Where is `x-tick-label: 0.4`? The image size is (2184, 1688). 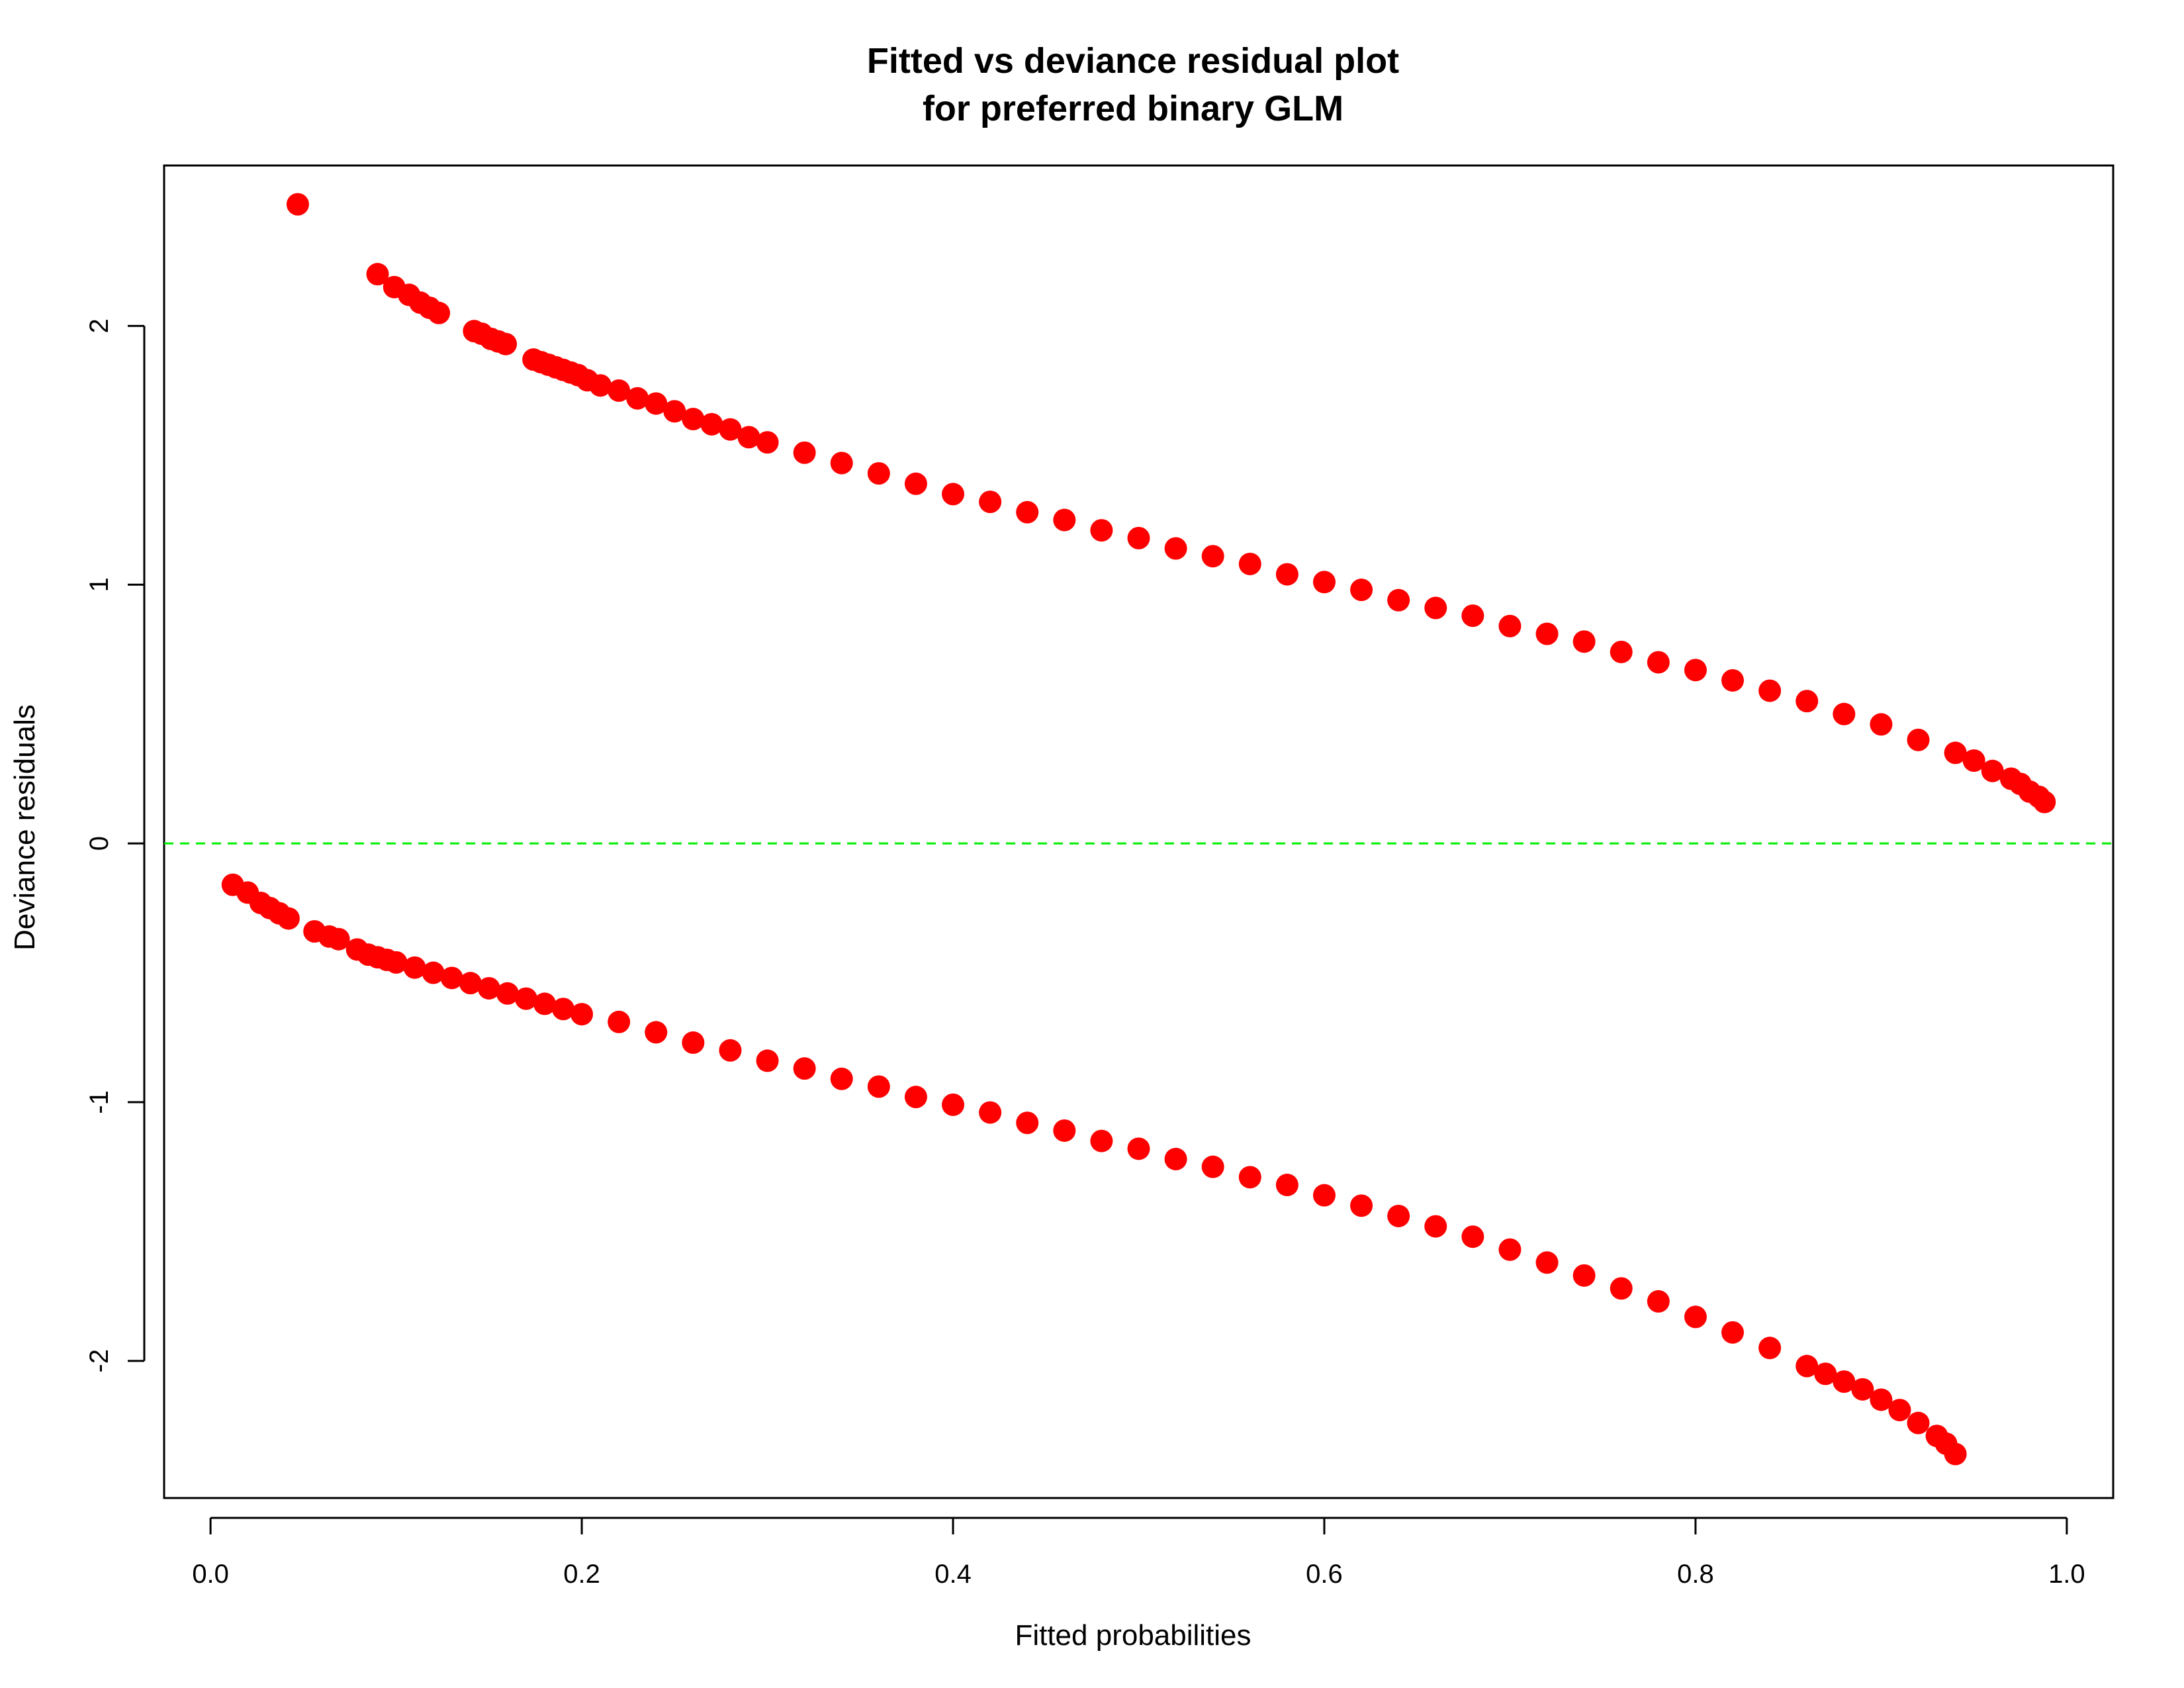
x-tick-label: 0.4 is located at coordinates (953, 1574).